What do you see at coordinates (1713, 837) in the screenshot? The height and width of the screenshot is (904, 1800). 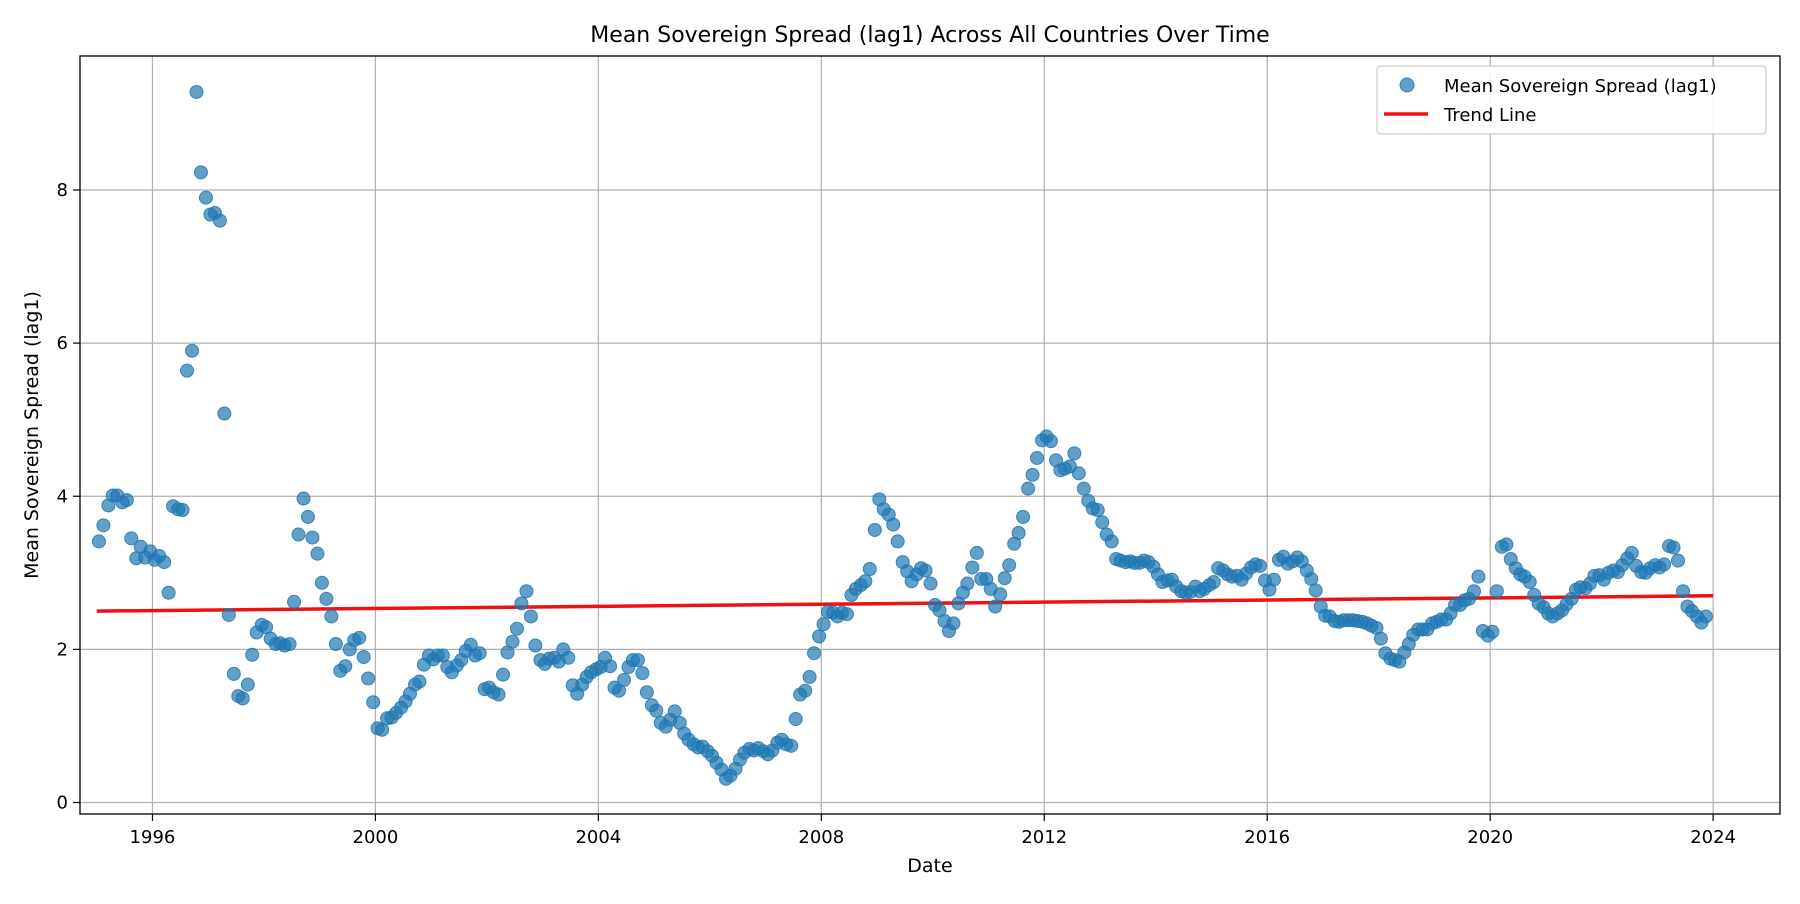 I see `x-tick-label: 2024` at bounding box center [1713, 837].